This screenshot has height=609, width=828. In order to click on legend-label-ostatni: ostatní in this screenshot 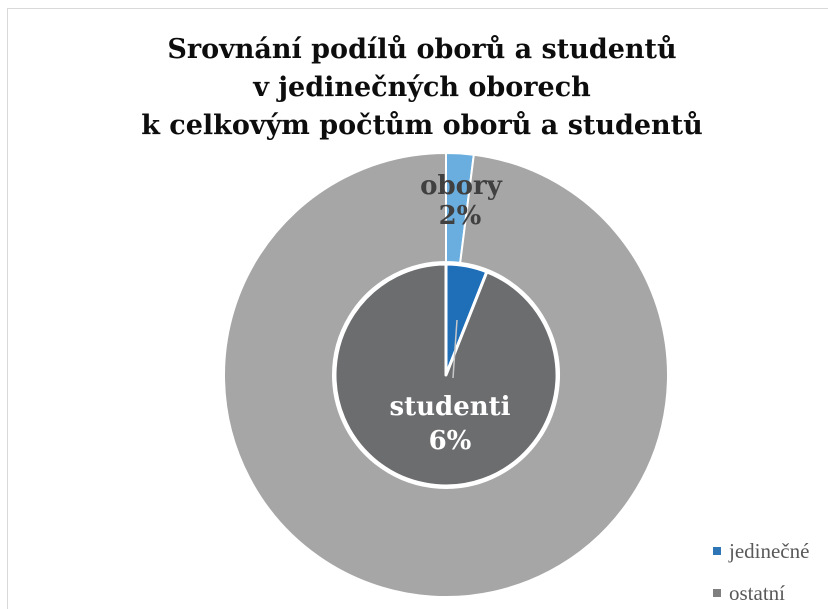, I will do `click(757, 592)`.